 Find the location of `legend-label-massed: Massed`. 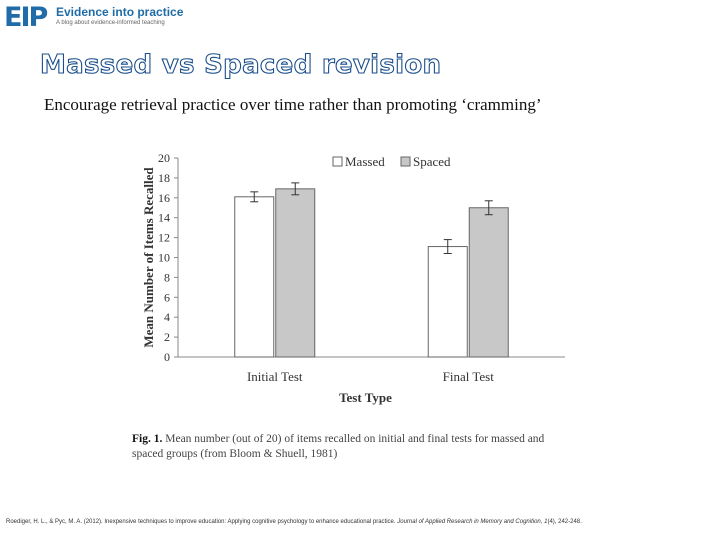

legend-label-massed: Massed is located at coordinates (365, 161).